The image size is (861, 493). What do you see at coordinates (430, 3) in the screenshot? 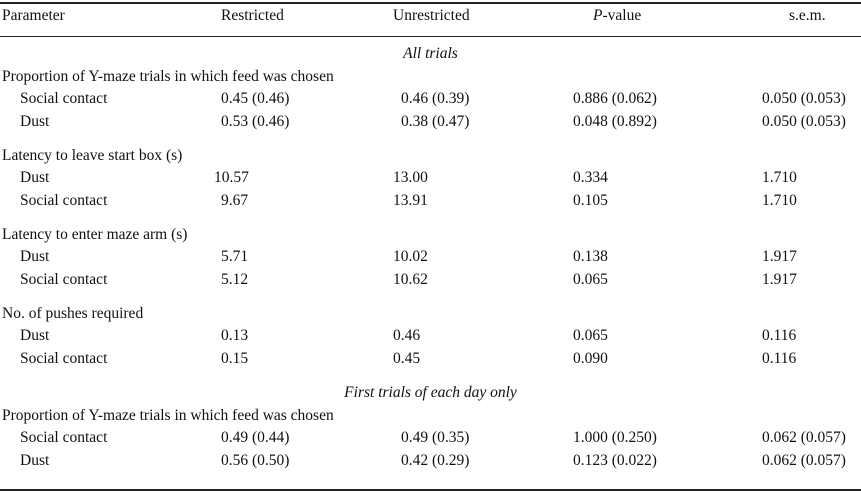
I see `top-rule` at bounding box center [430, 3].